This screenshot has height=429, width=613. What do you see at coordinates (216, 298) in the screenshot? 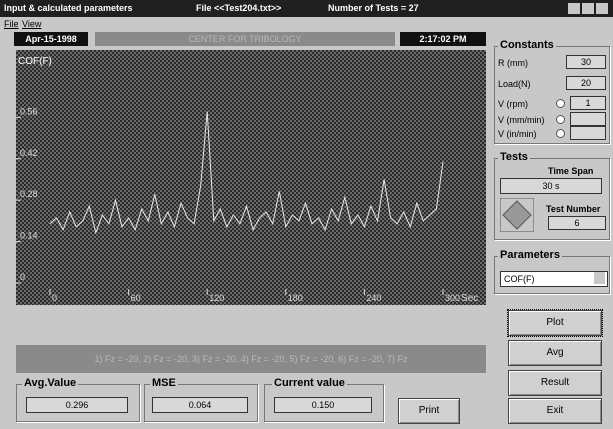
I see `x-tick-label: 120` at bounding box center [216, 298].